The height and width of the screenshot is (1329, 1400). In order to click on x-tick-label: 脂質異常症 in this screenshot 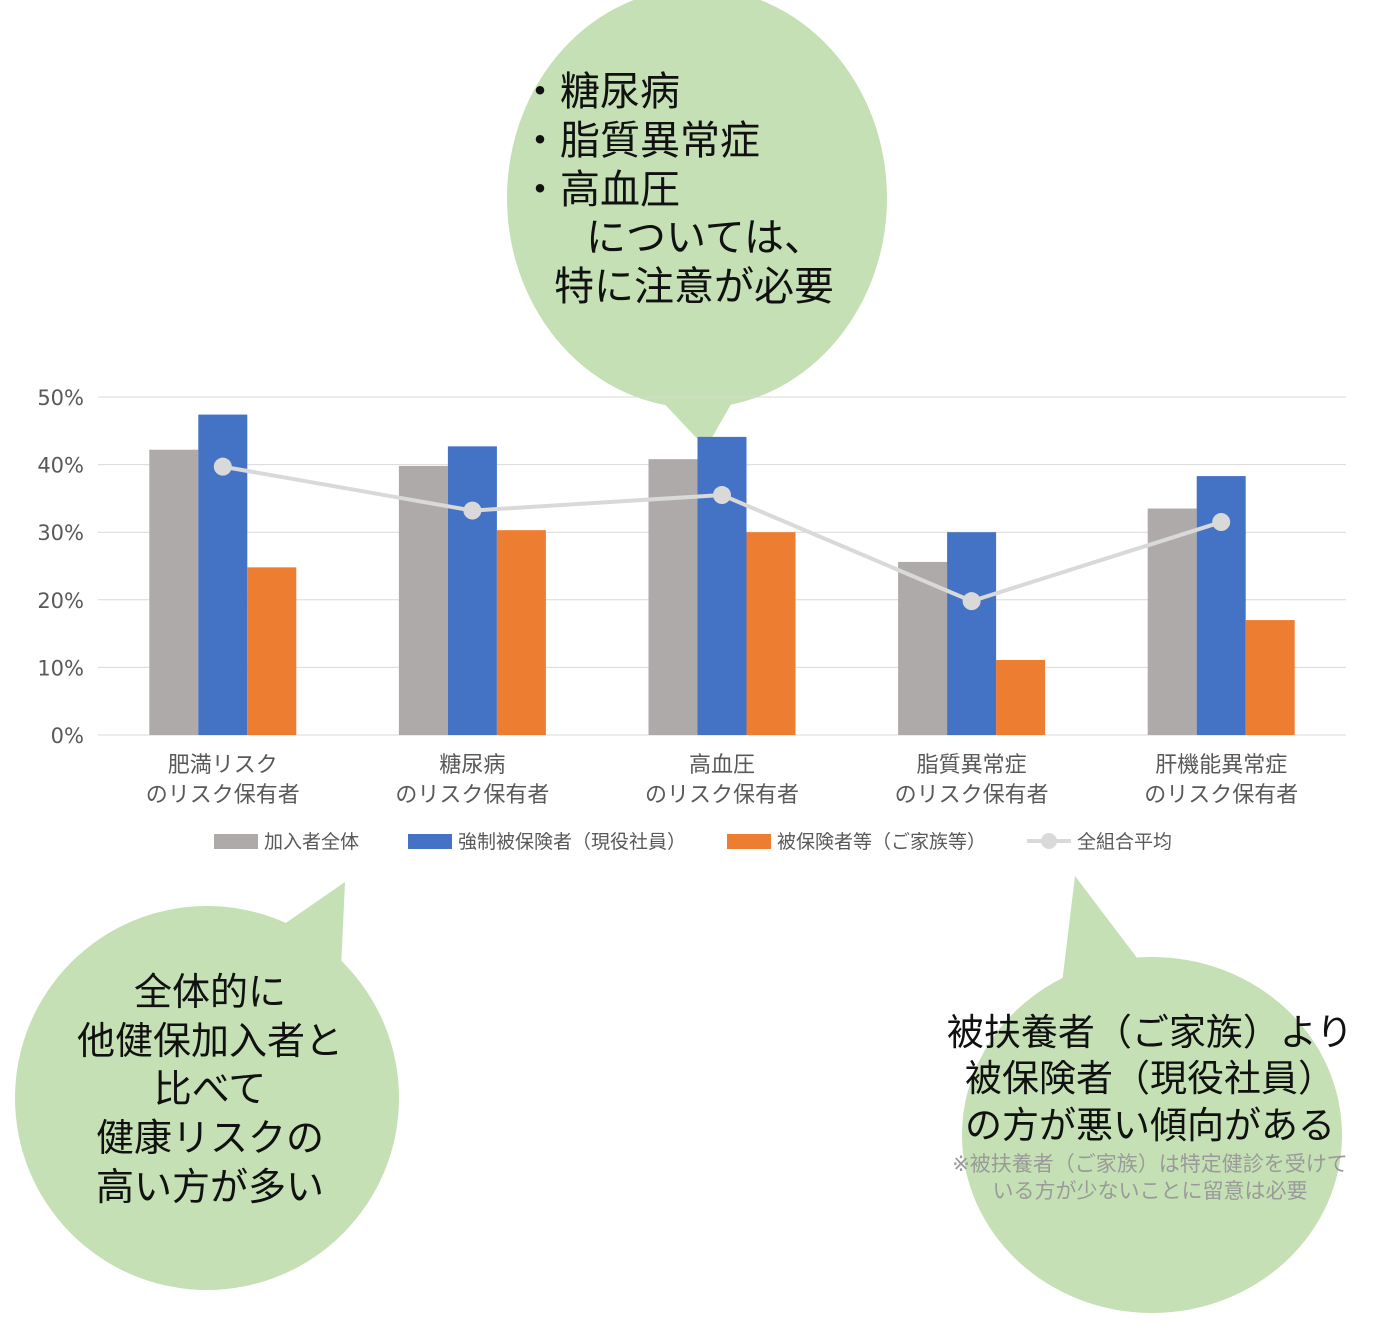, I will do `click(972, 765)`.